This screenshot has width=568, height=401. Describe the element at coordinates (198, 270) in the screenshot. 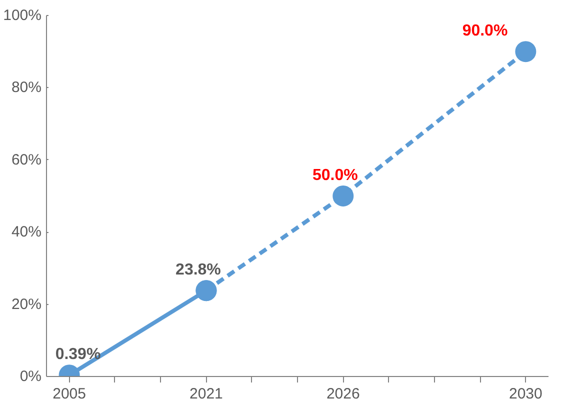

I see `data-label: 23.8%` at that location.